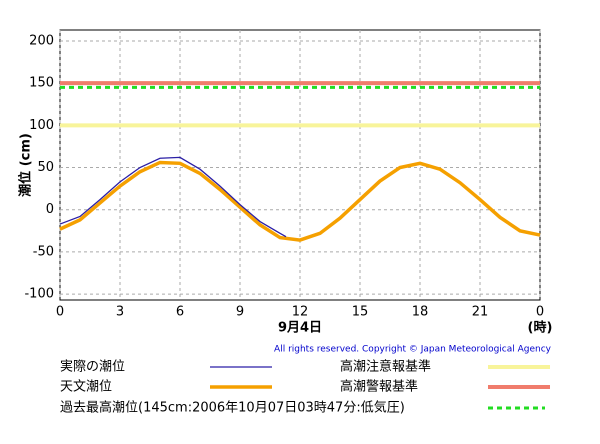 The height and width of the screenshot is (444, 600). Describe the element at coordinates (240, 312) in the screenshot. I see `x-tick-label: 9` at that location.